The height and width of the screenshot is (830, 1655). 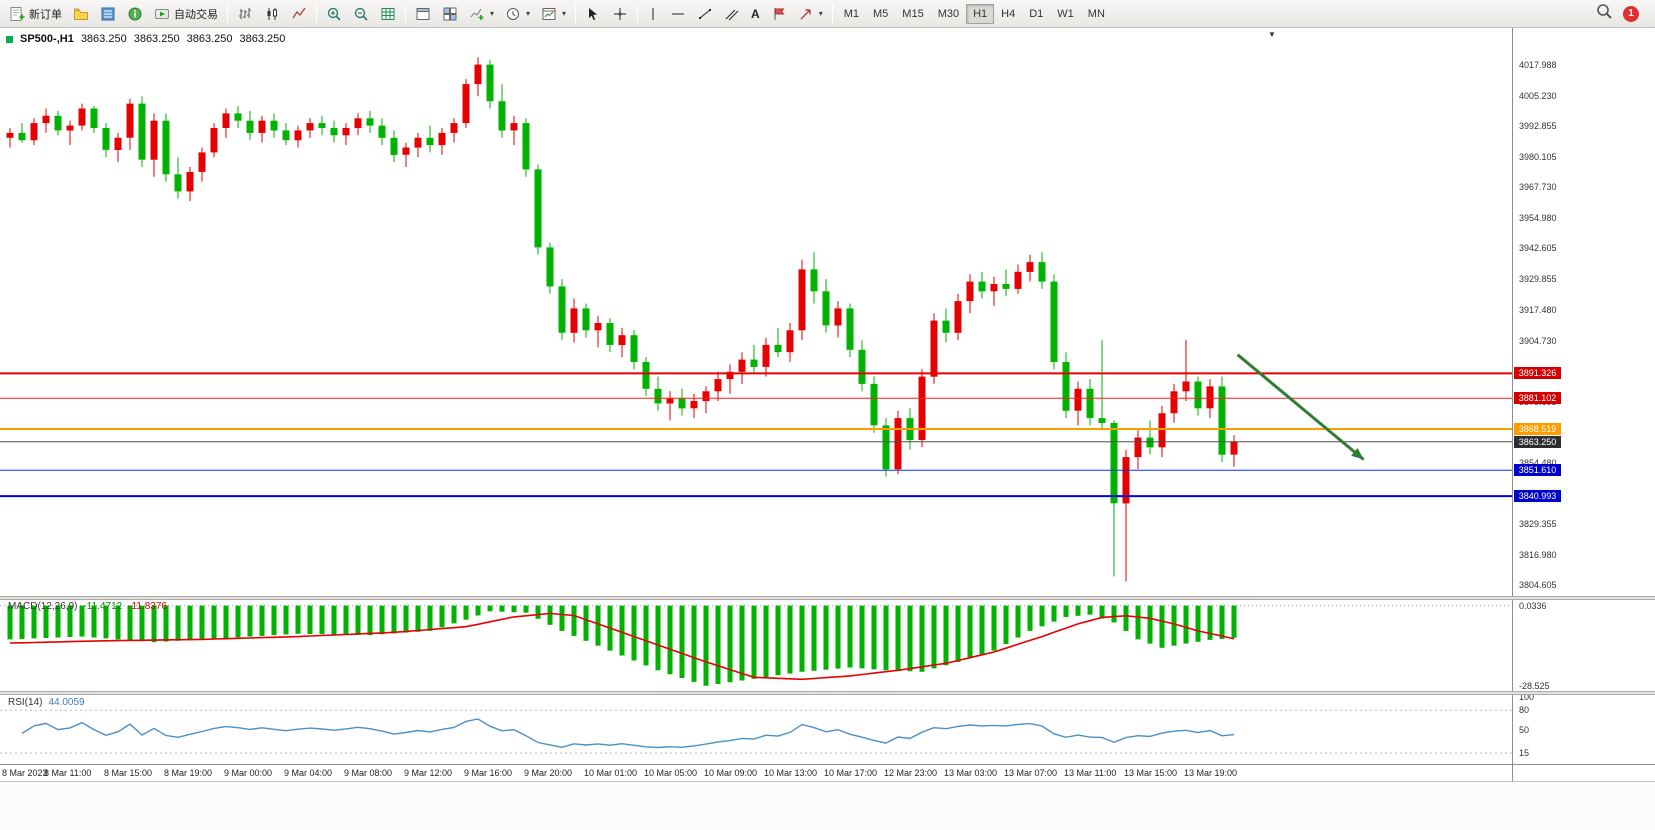 I want to click on toolbar-separator, so click(x=405, y=13).